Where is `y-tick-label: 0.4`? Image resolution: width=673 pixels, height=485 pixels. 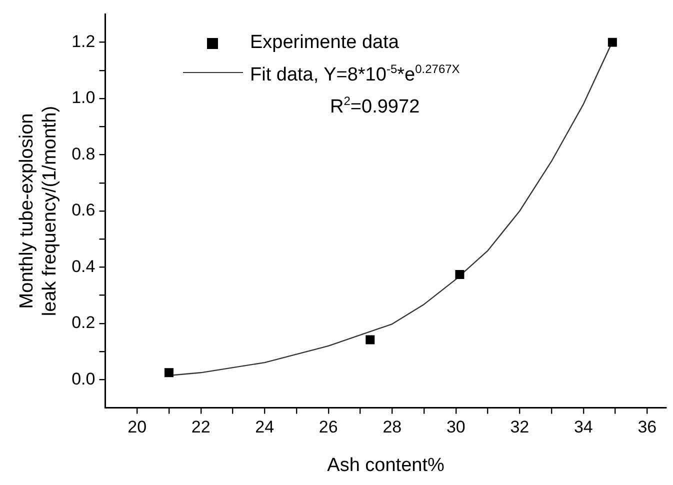
y-tick-label: 0.4 is located at coordinates (84, 266).